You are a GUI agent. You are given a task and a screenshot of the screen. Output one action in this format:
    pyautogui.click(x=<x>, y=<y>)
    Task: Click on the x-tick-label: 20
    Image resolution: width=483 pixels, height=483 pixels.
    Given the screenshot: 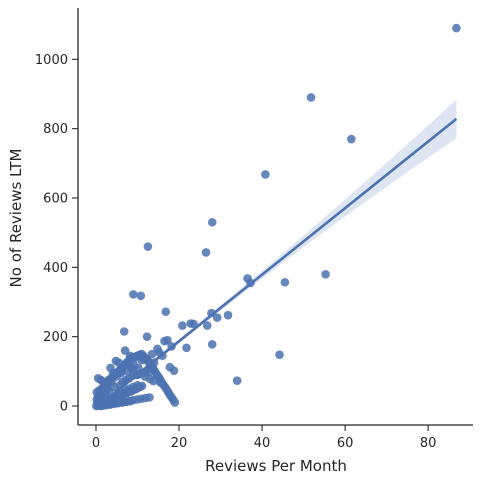 What is the action you would take?
    pyautogui.click(x=179, y=443)
    